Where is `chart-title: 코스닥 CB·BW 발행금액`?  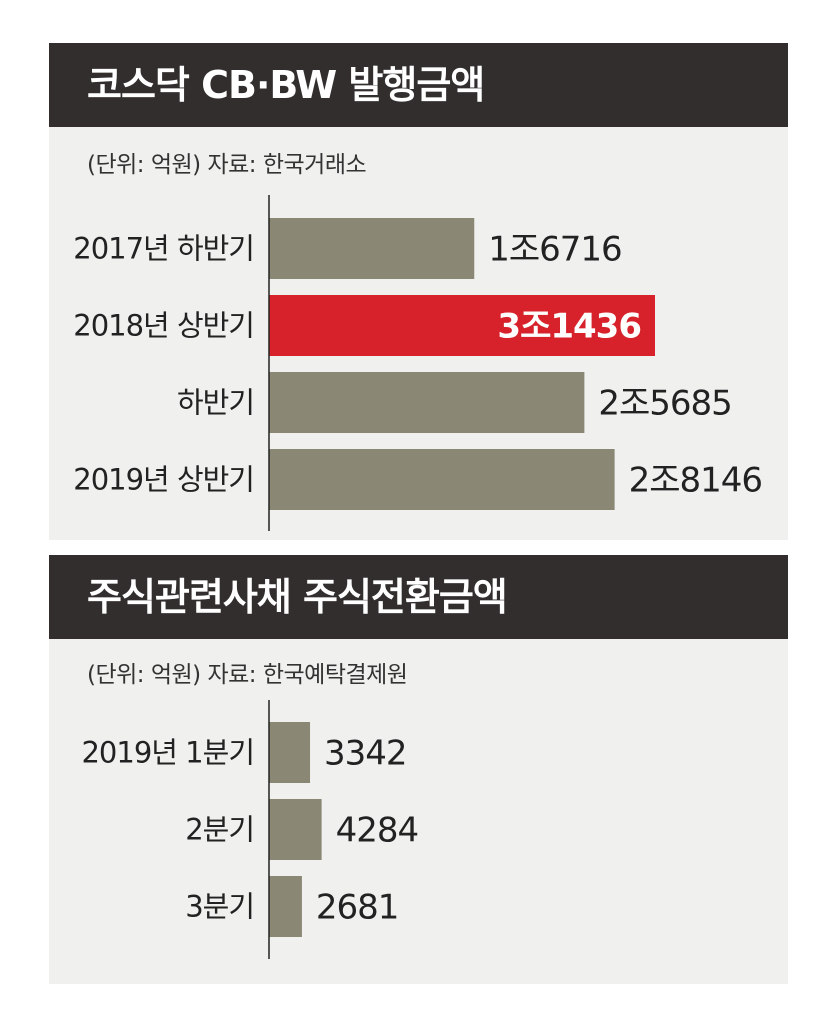
chart-title: 코스닥 CB·BW 발행금액 is located at coordinates (418, 85).